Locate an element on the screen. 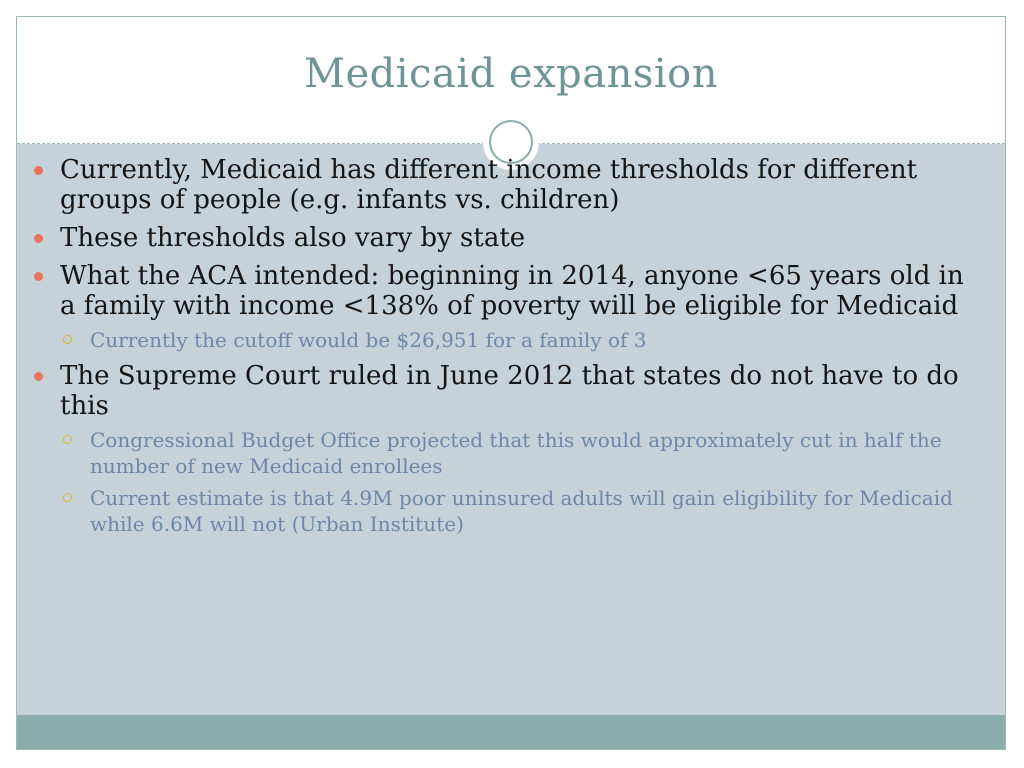 The height and width of the screenshot is (768, 1024). circle-ornament-icon is located at coordinates (511, 142).